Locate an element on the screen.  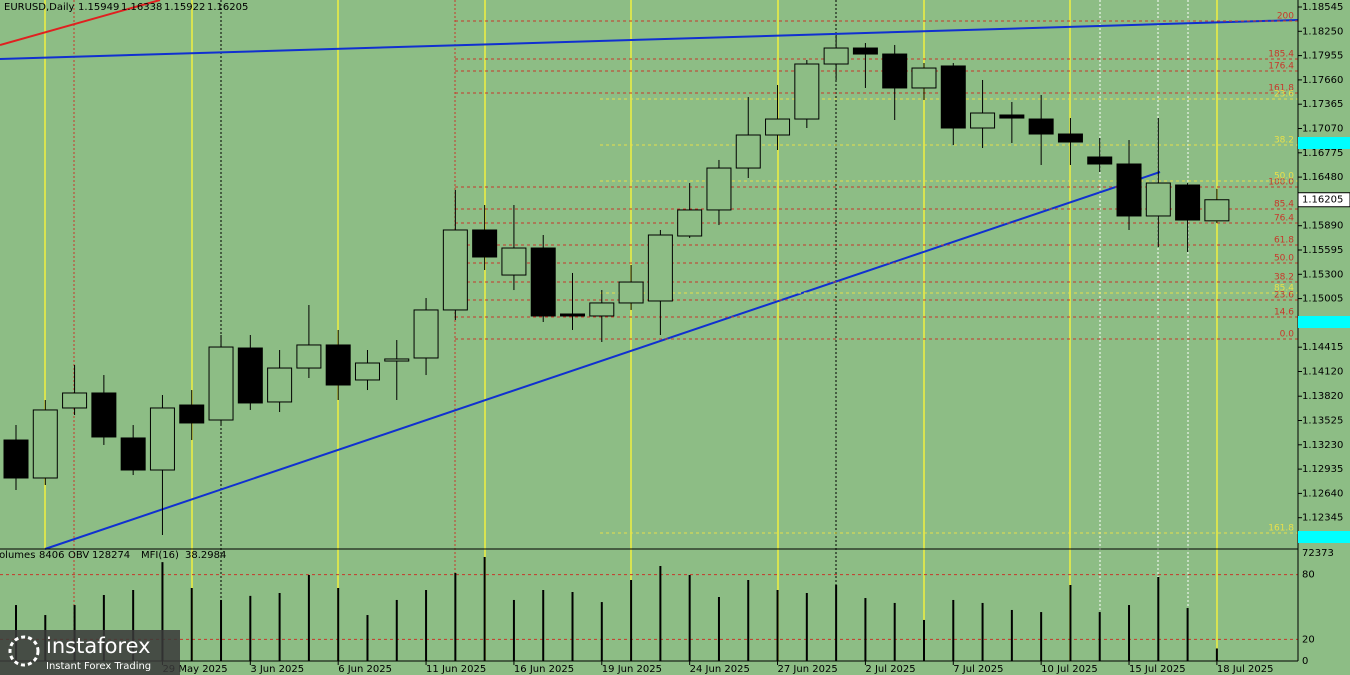
header-low: 1.15922 is located at coordinates (184, 7).